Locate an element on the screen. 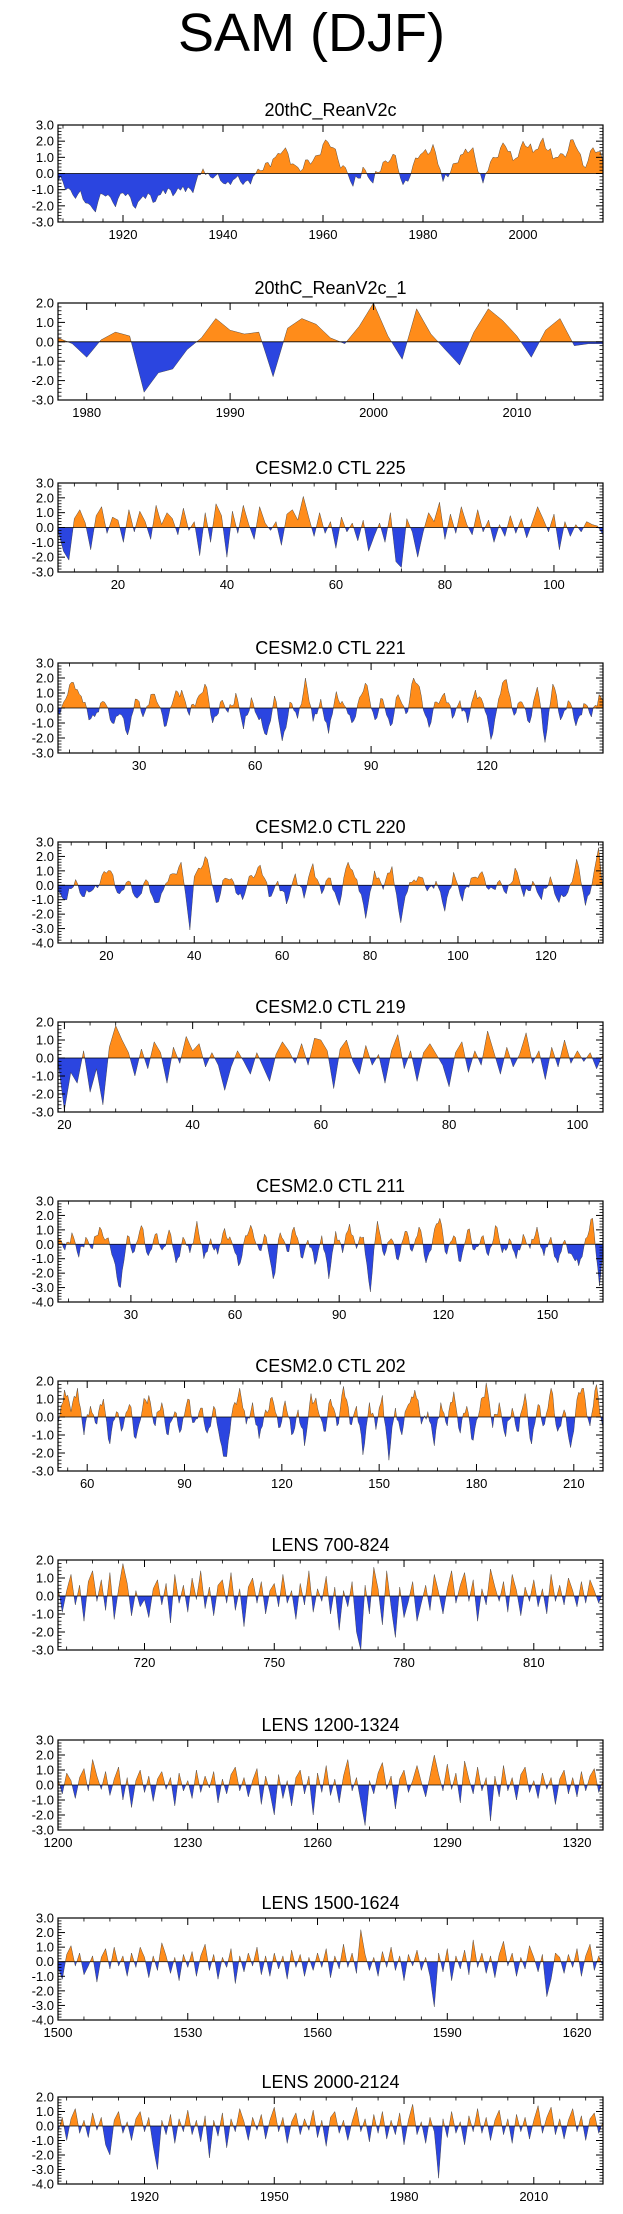 The width and height of the screenshot is (623, 2214). series-line is located at coordinates (330, 532).